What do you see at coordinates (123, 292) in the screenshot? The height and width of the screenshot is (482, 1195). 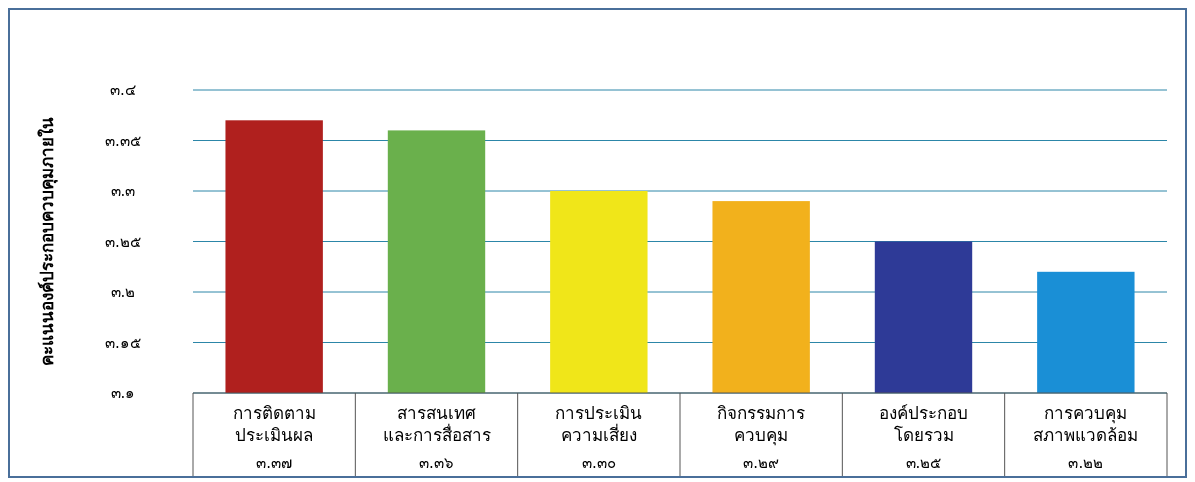 I see `y-tick-label: ๓.๒` at bounding box center [123, 292].